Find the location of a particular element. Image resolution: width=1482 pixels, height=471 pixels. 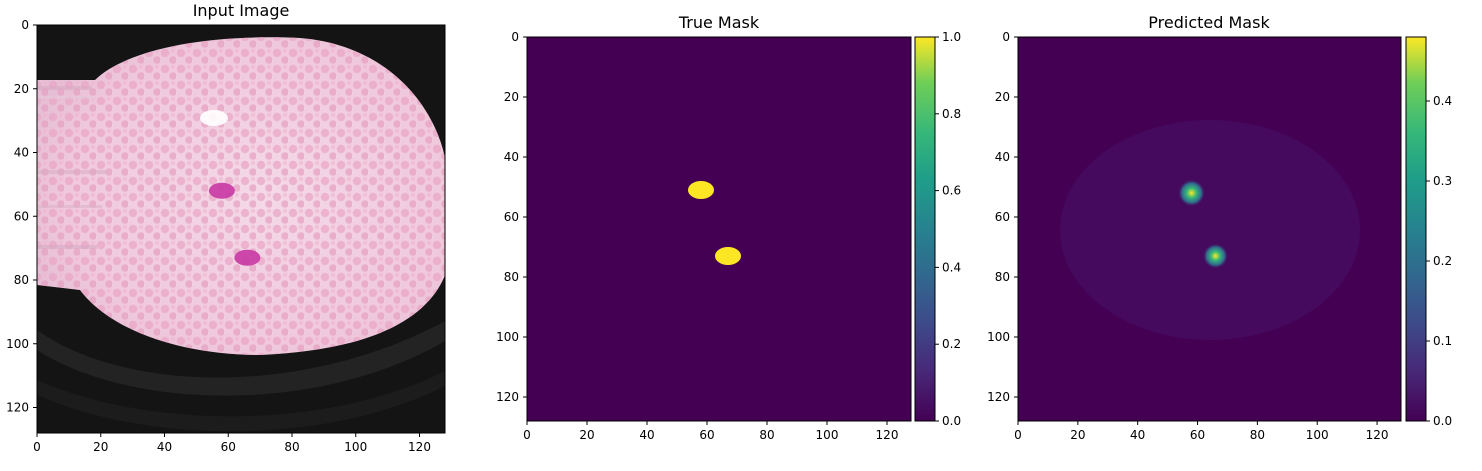

pred-y-ticks: 0 20 40 60 80 100 120 is located at coordinates (1002, 217).